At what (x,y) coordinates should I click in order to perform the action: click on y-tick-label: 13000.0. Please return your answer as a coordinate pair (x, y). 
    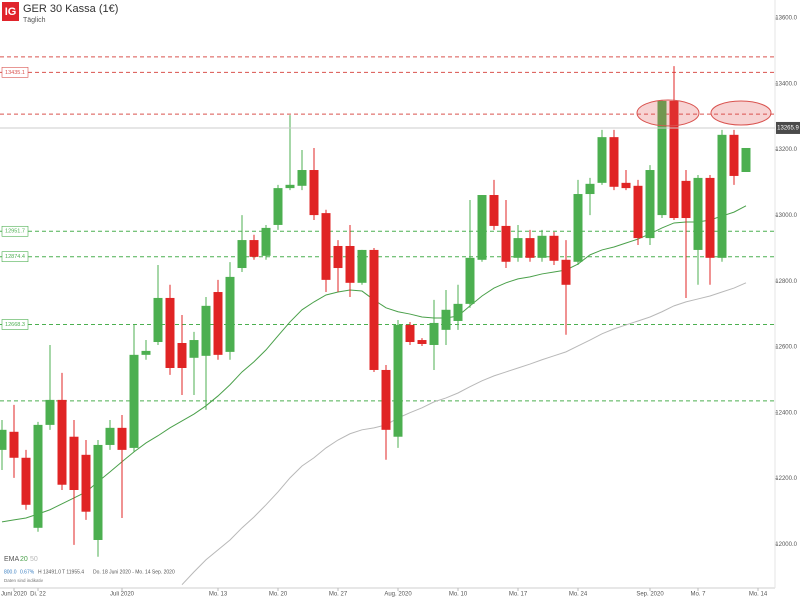
    Looking at the image, I should click on (786, 216).